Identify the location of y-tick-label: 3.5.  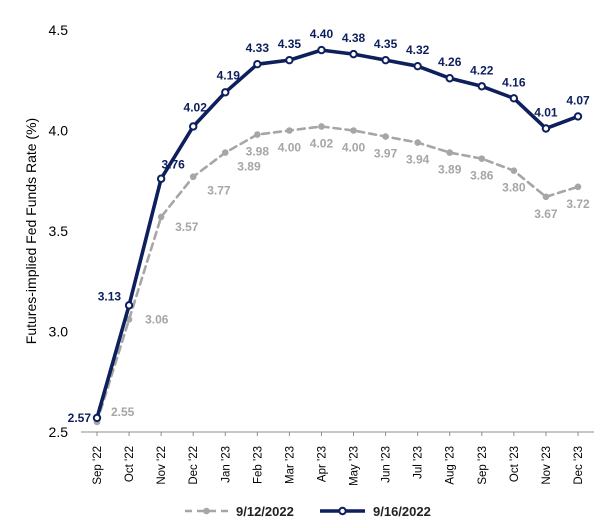
(59, 231).